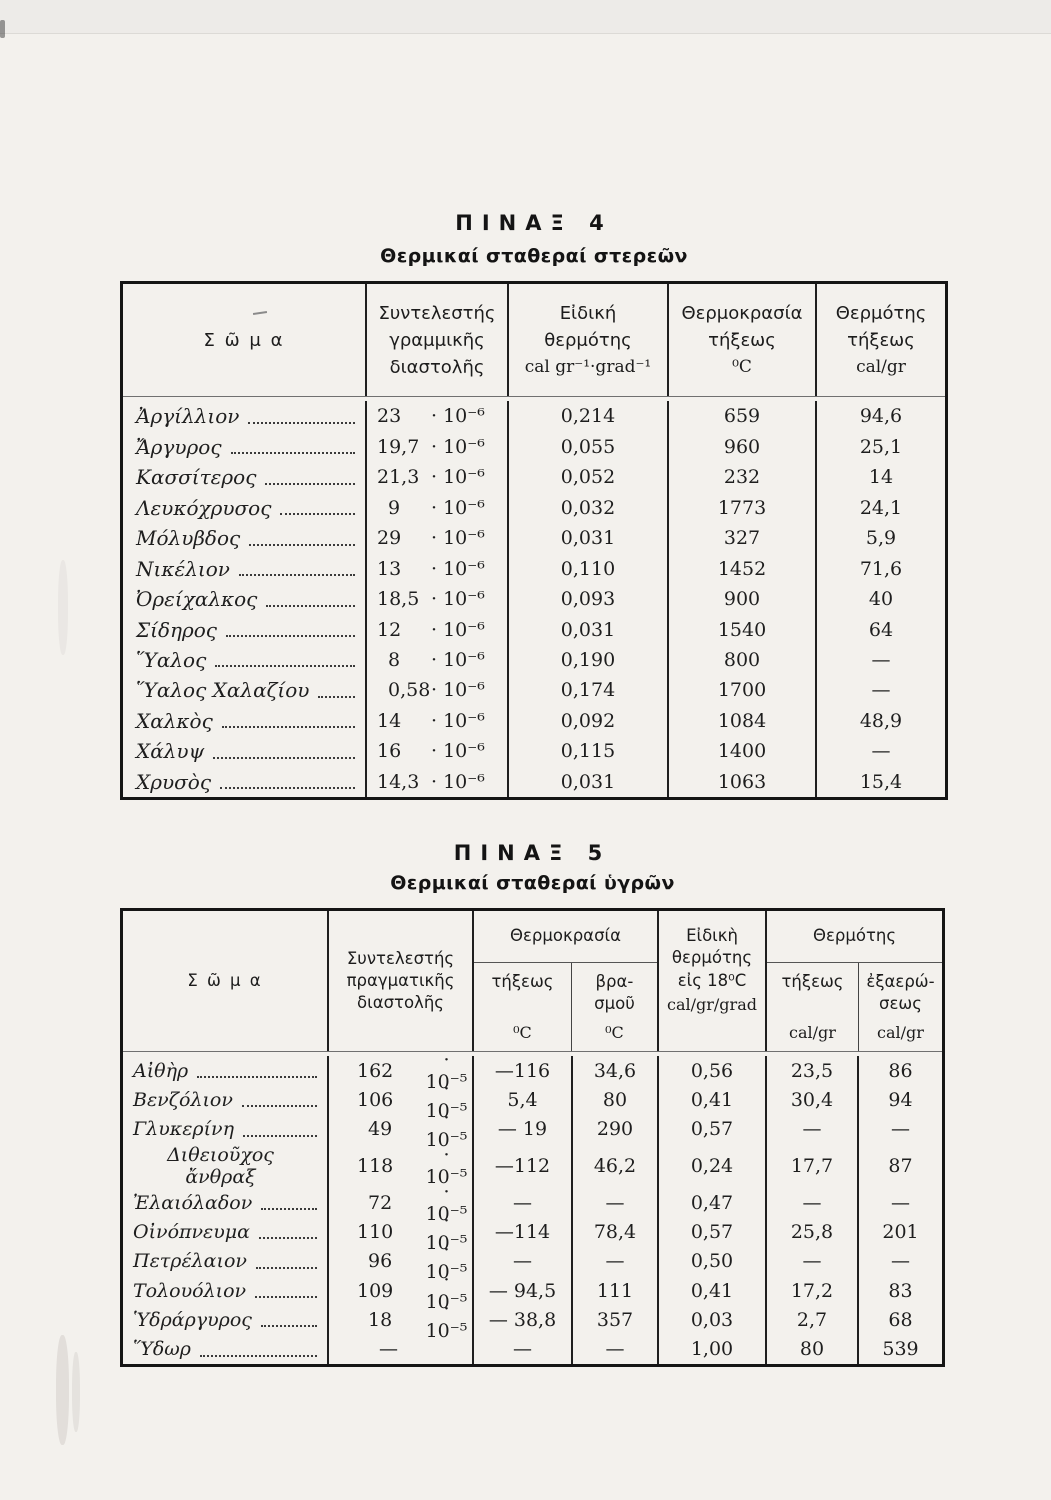 The height and width of the screenshot is (1500, 1051). Describe the element at coordinates (589, 629) in the screenshot. I see `sp_heat-cell: 0,031` at that location.